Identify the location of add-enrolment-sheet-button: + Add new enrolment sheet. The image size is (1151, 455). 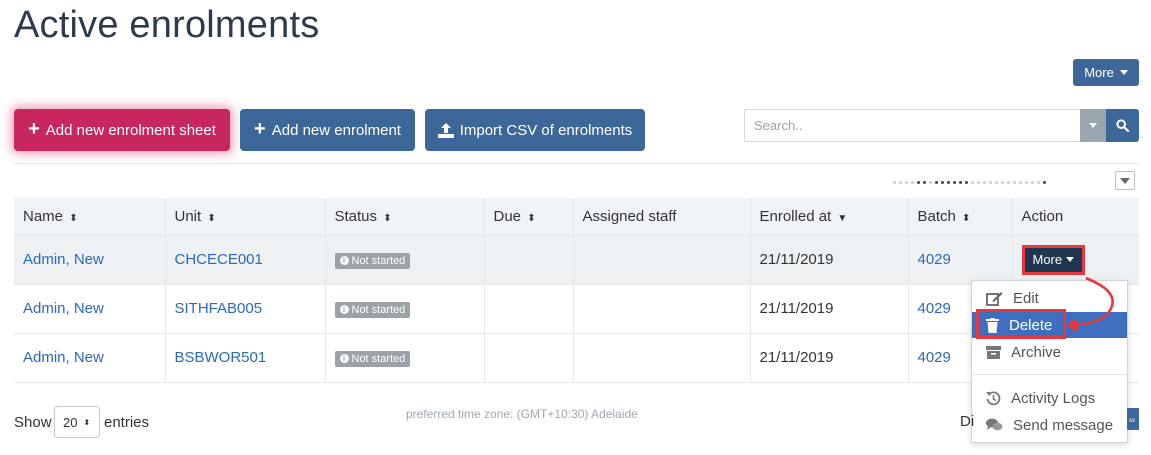
(122, 130).